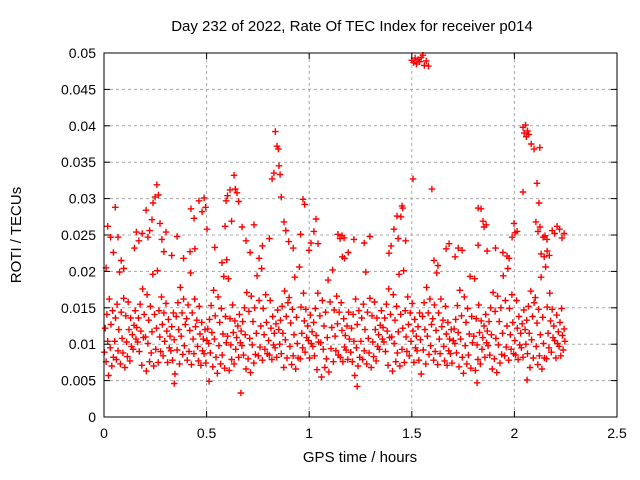 The image size is (640, 480). What do you see at coordinates (82, 344) in the screenshot?
I see `y-tick-label: 0.01` at bounding box center [82, 344].